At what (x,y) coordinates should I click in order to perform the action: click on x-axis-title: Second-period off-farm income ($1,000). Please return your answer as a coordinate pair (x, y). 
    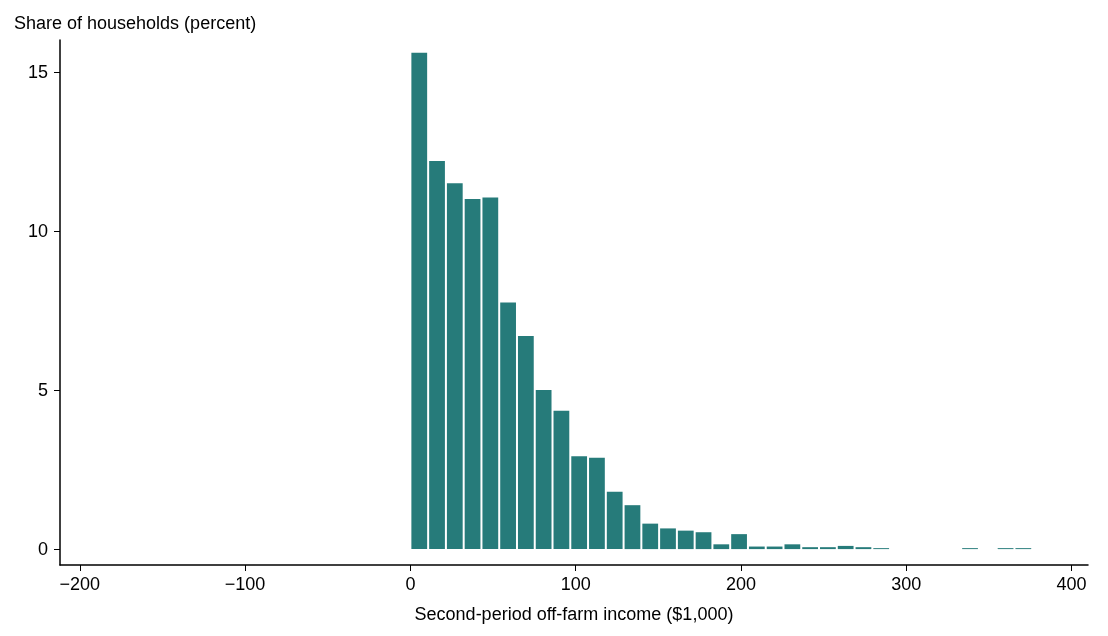
    Looking at the image, I should click on (574, 614).